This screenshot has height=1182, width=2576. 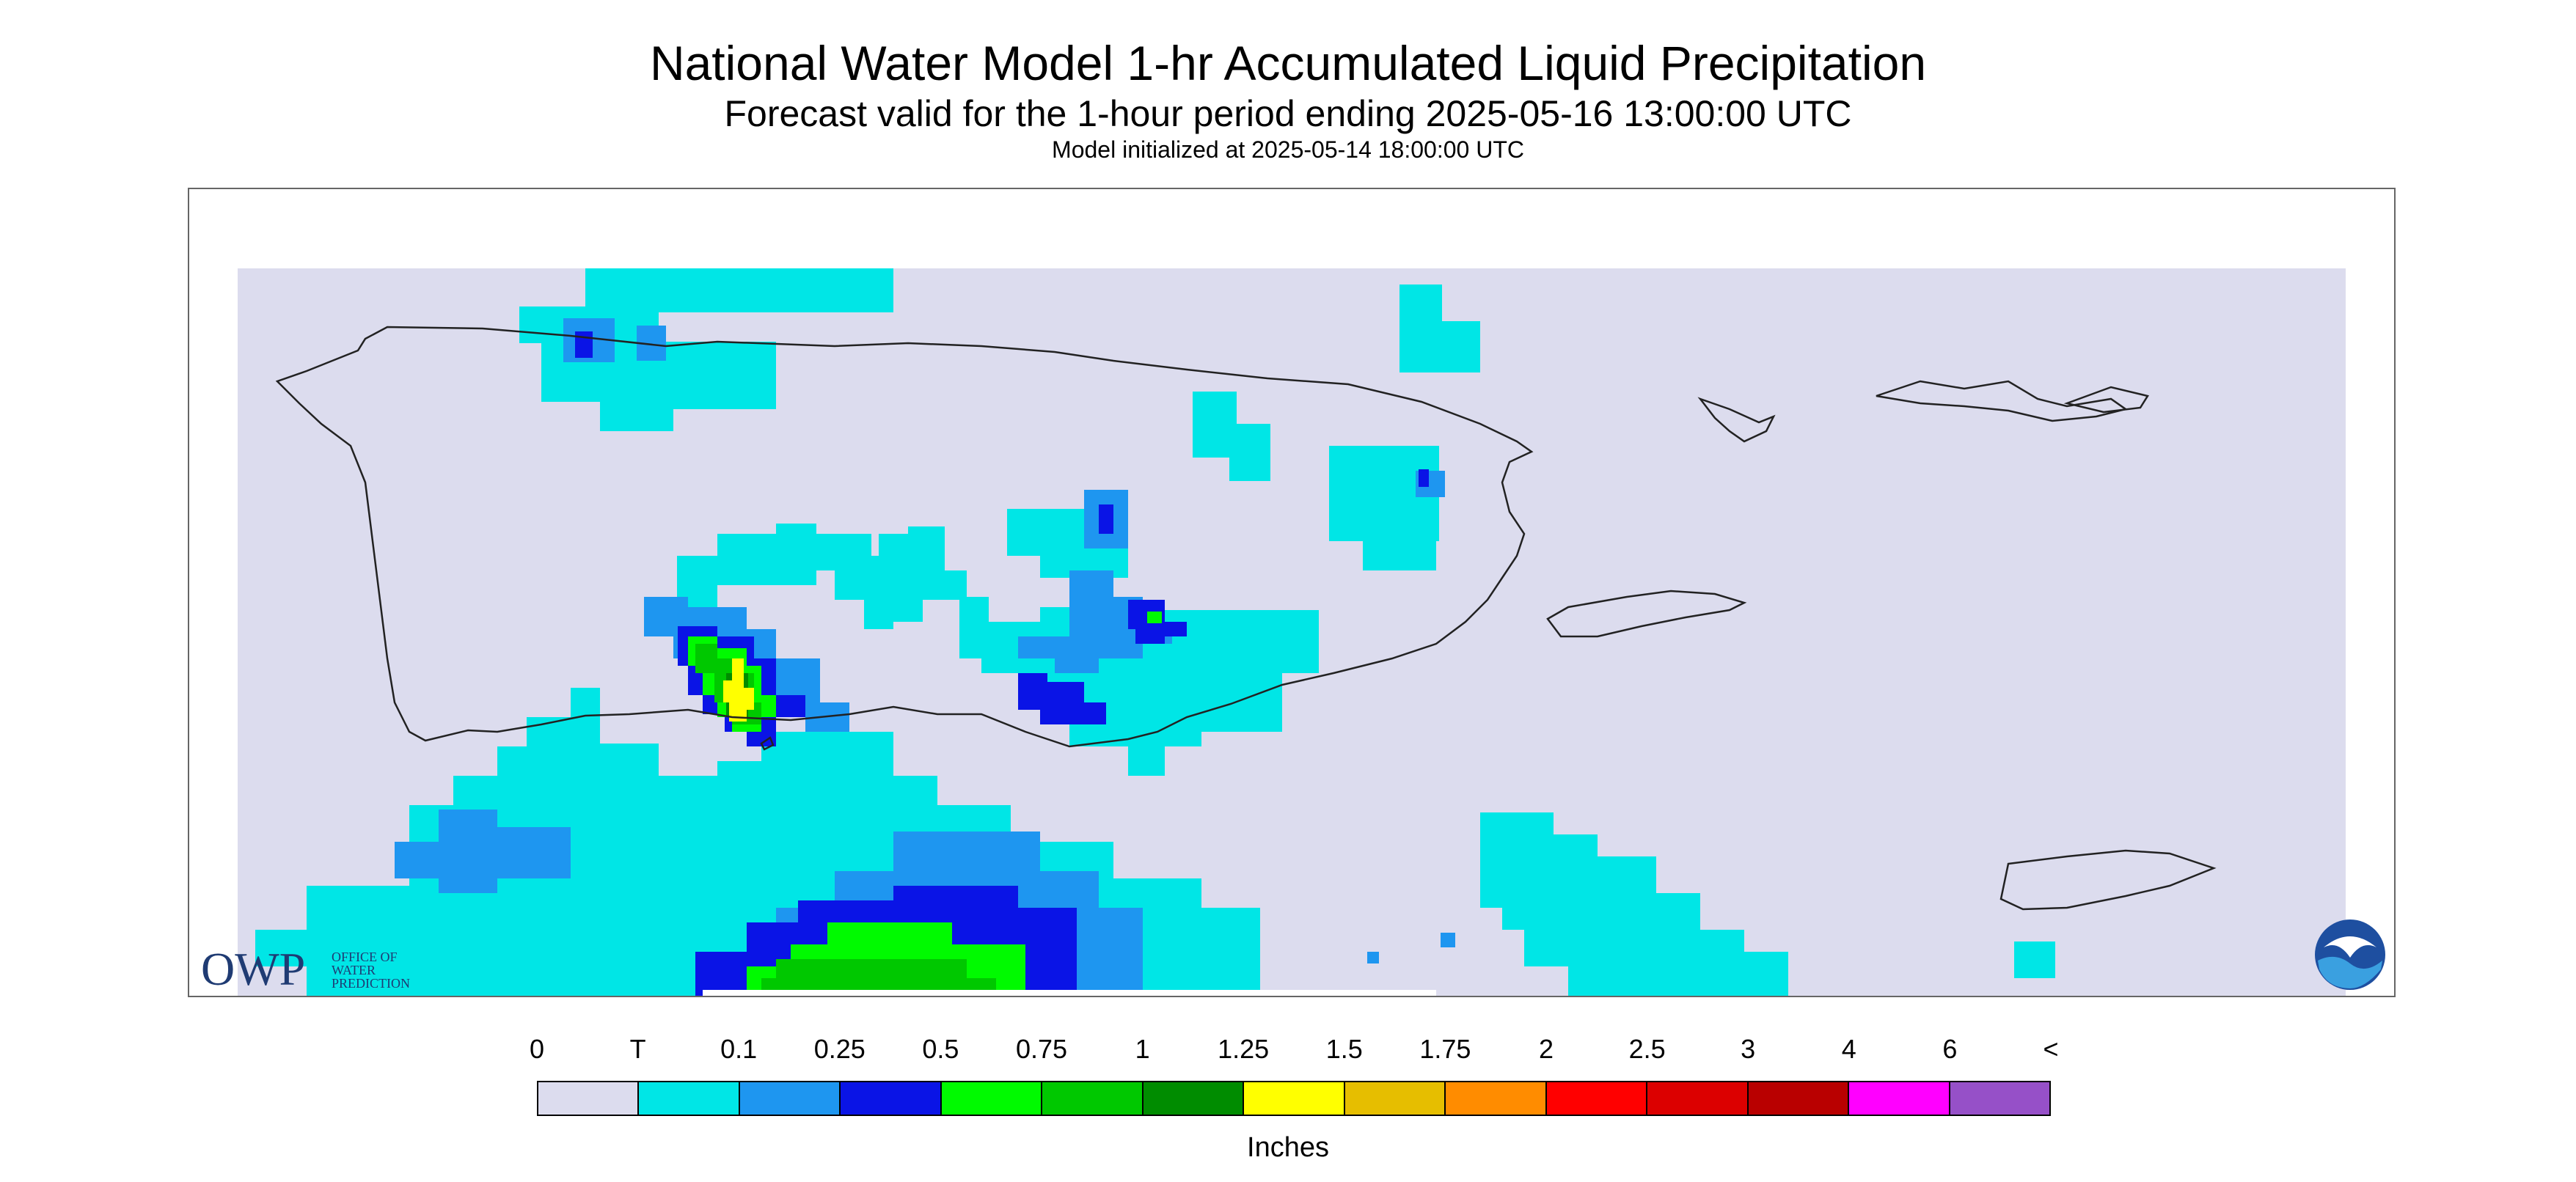 What do you see at coordinates (1748, 1049) in the screenshot?
I see `colorbar-label: 3` at bounding box center [1748, 1049].